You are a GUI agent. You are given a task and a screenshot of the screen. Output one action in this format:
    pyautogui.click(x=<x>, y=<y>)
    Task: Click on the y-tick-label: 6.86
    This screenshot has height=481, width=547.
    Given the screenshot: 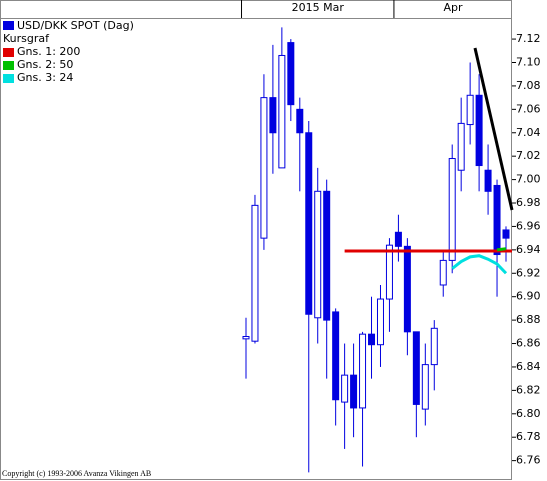 What is the action you would take?
    pyautogui.click(x=528, y=343)
    